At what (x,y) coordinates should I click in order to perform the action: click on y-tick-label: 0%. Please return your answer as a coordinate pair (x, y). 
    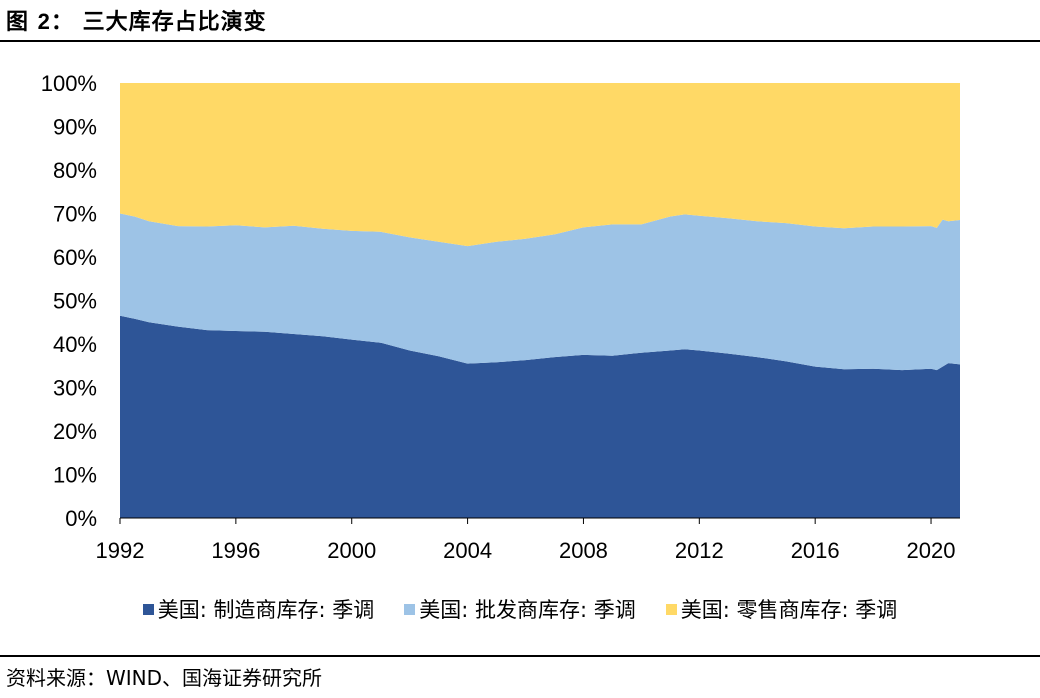
    Looking at the image, I should click on (81, 518).